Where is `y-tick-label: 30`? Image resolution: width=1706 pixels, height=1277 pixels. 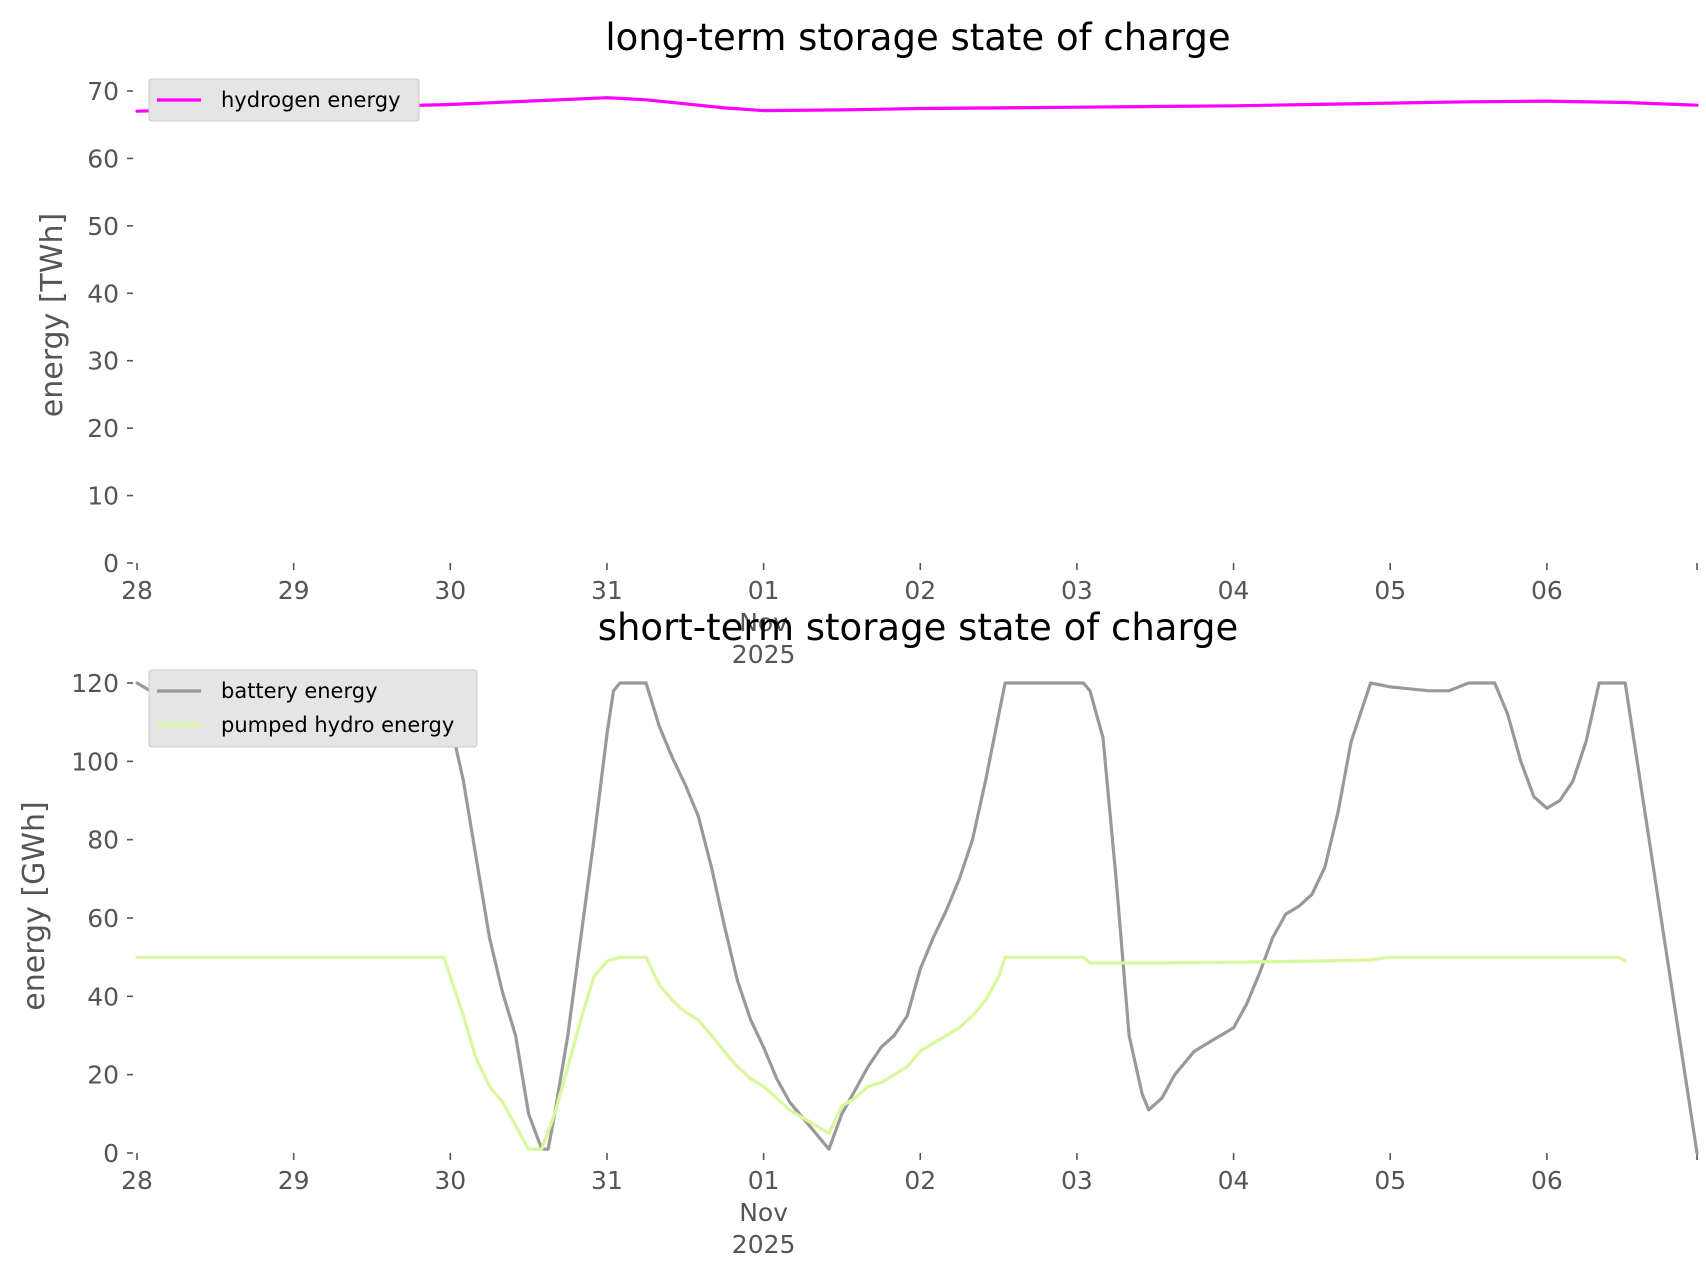 y-tick-label: 30 is located at coordinates (103, 361).